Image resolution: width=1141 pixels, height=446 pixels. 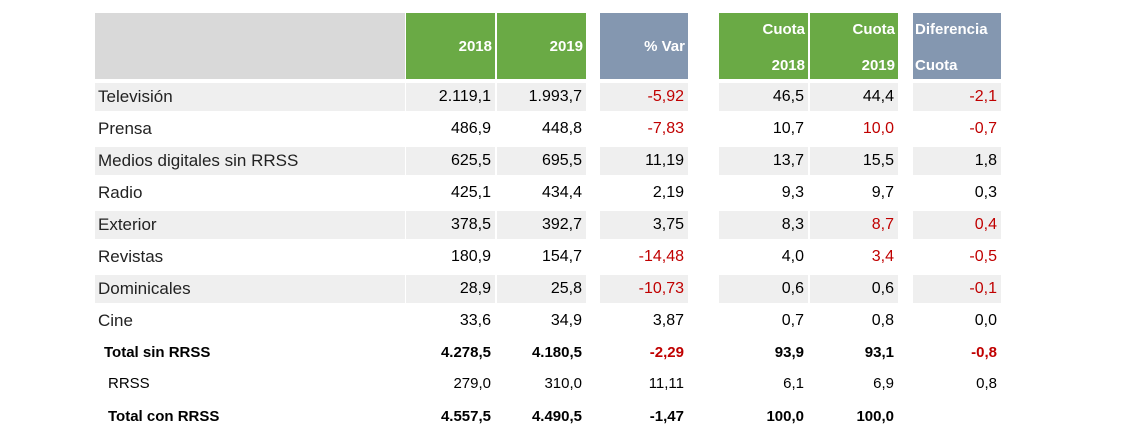 I want to click on cell-cuota-2018: 0,6, so click(x=763, y=289).